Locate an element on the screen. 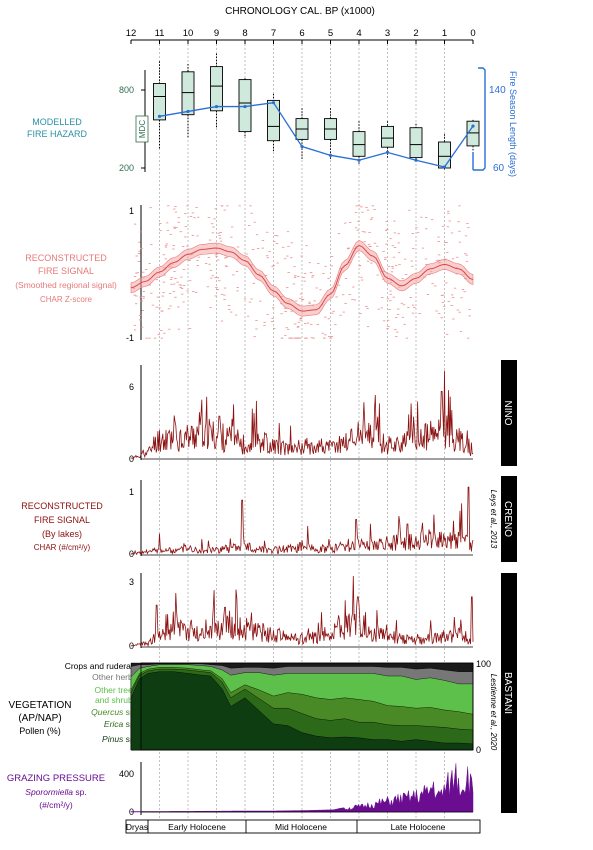  top-tick-label: 9 is located at coordinates (216, 33).